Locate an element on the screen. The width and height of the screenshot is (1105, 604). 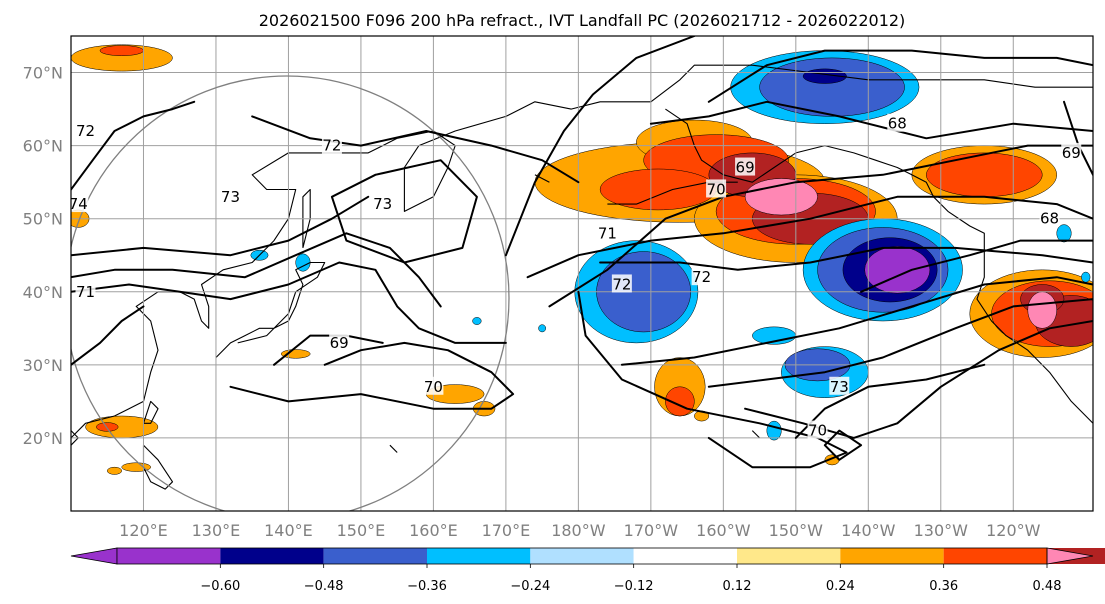
lon-tick-label: 180°W is located at coordinates (578, 530).